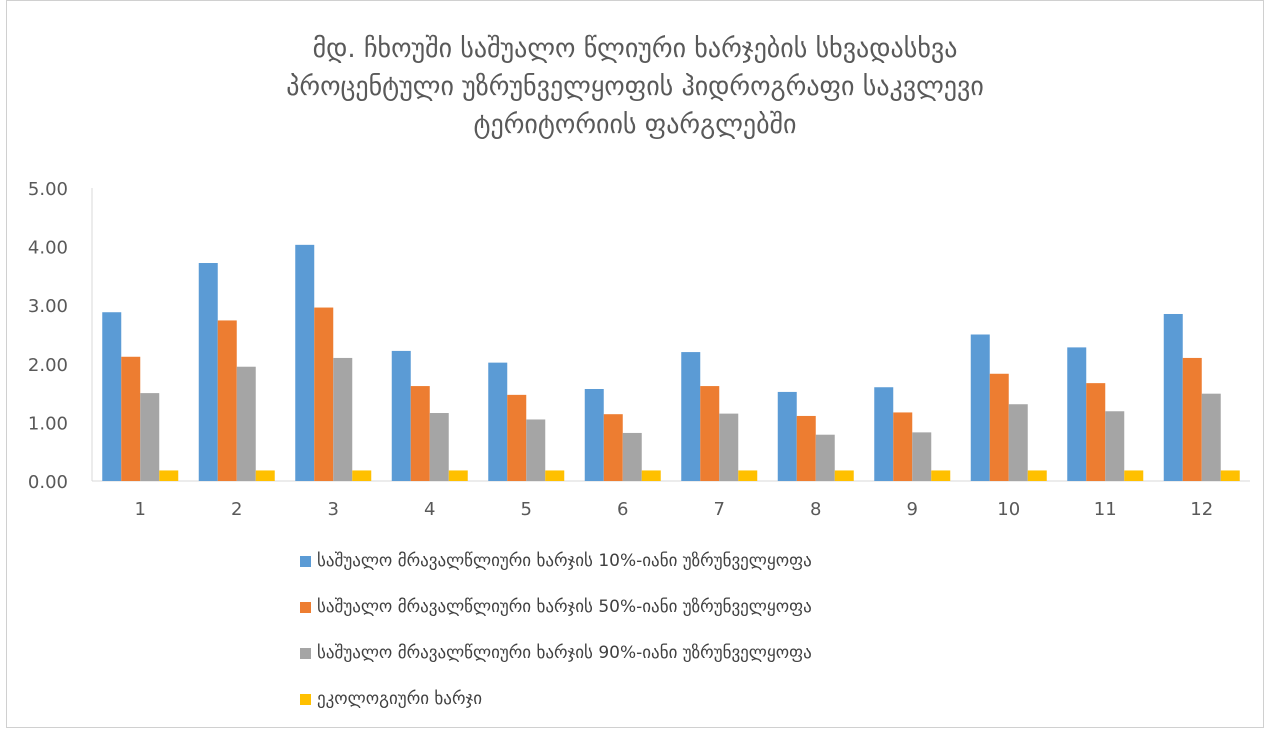  Describe the element at coordinates (140, 509) in the screenshot. I see `x-tick-label: 1` at that location.